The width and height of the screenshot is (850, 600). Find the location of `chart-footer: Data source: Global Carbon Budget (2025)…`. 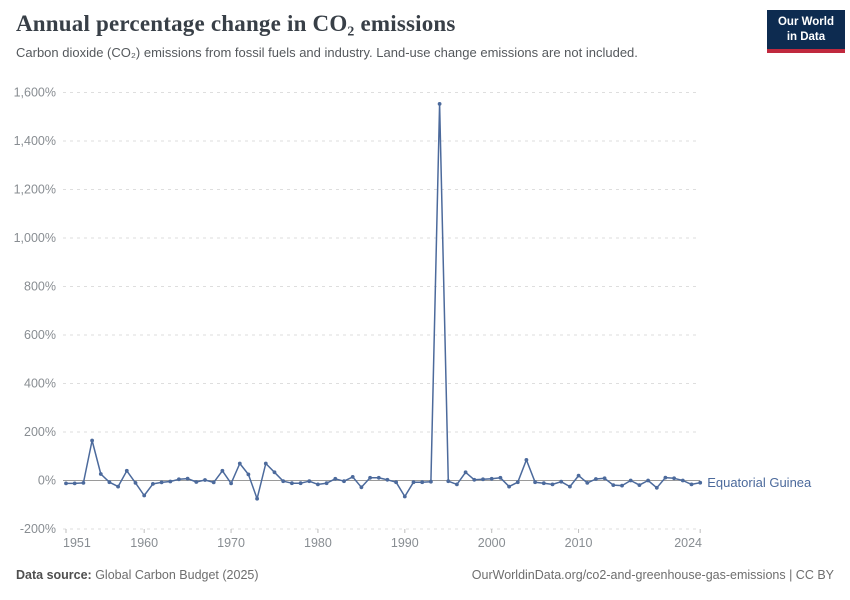

chart-footer: Data source: Global Carbon Budget (2025)… is located at coordinates (425, 575).